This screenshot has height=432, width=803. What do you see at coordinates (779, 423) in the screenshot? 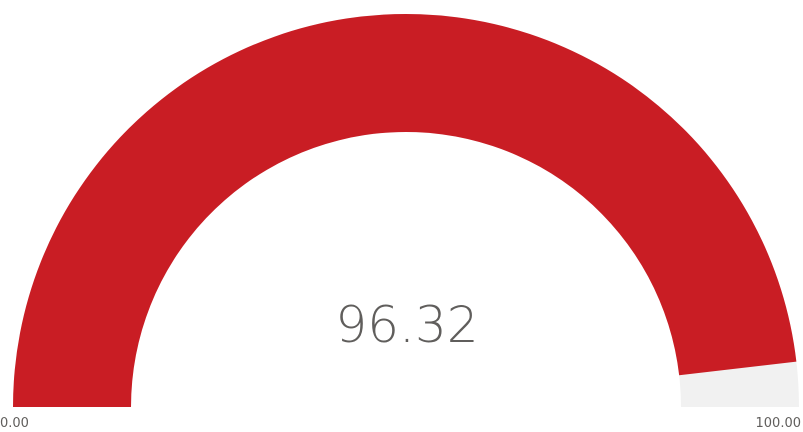
I see `gauge-max-label: 100.00` at bounding box center [779, 423].